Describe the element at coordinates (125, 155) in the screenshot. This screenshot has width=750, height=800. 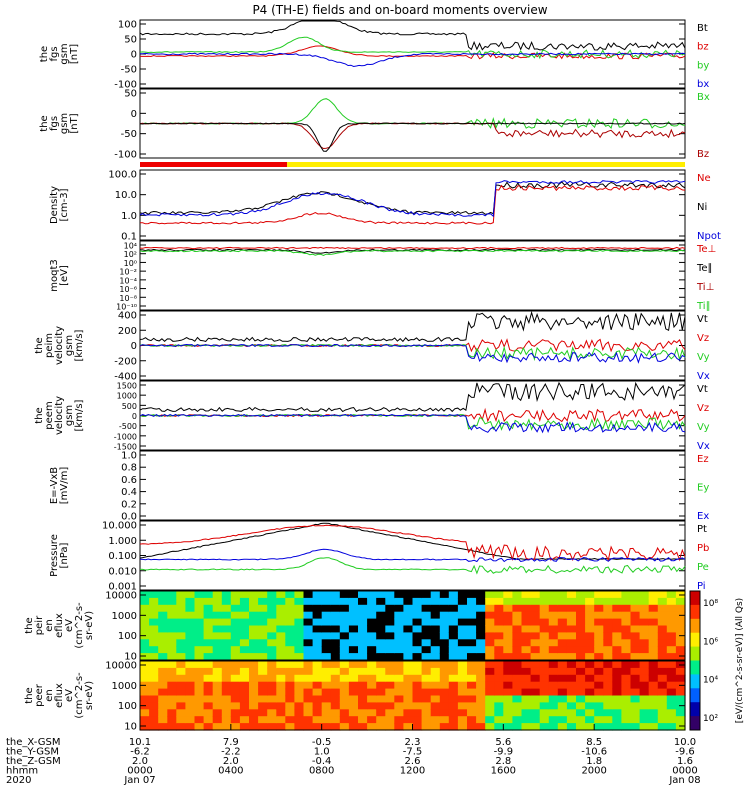
I see `y-tick-label: -100` at that location.